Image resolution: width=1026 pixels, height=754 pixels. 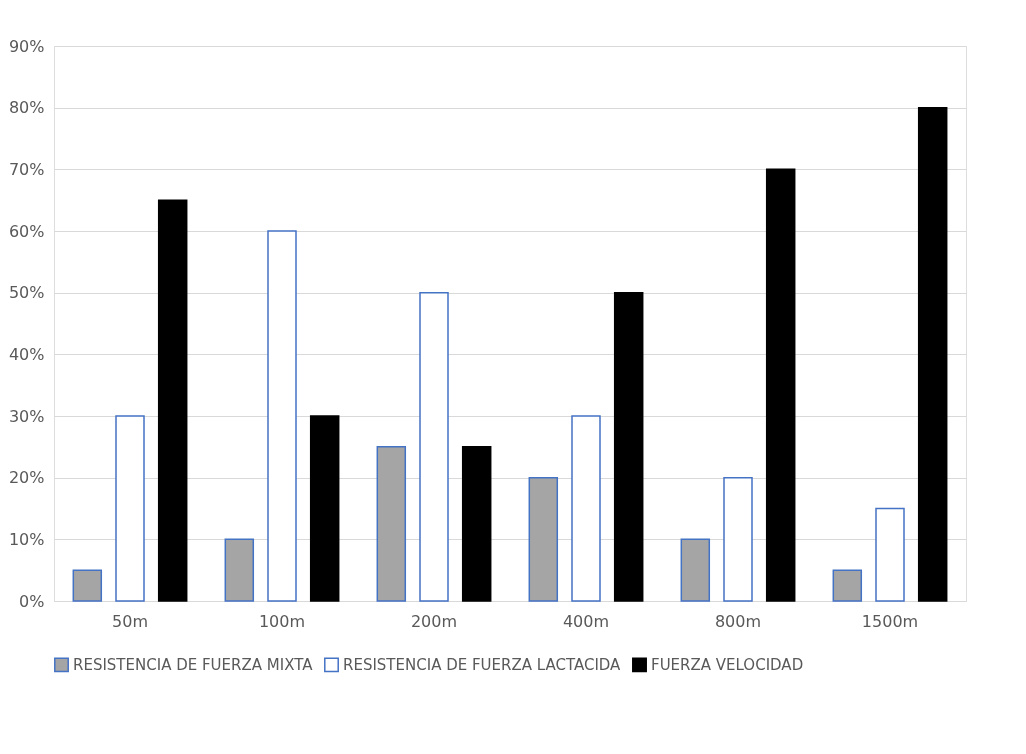 What do you see at coordinates (26, 231) in the screenshot?
I see `y-tick-label: 60%` at bounding box center [26, 231].